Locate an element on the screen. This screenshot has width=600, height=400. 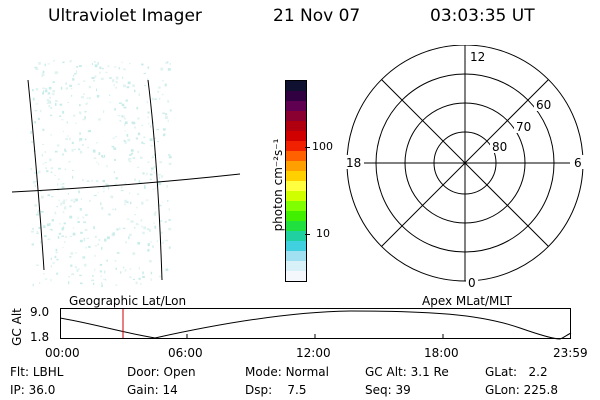
info-door: Door: Open is located at coordinates (161, 372).